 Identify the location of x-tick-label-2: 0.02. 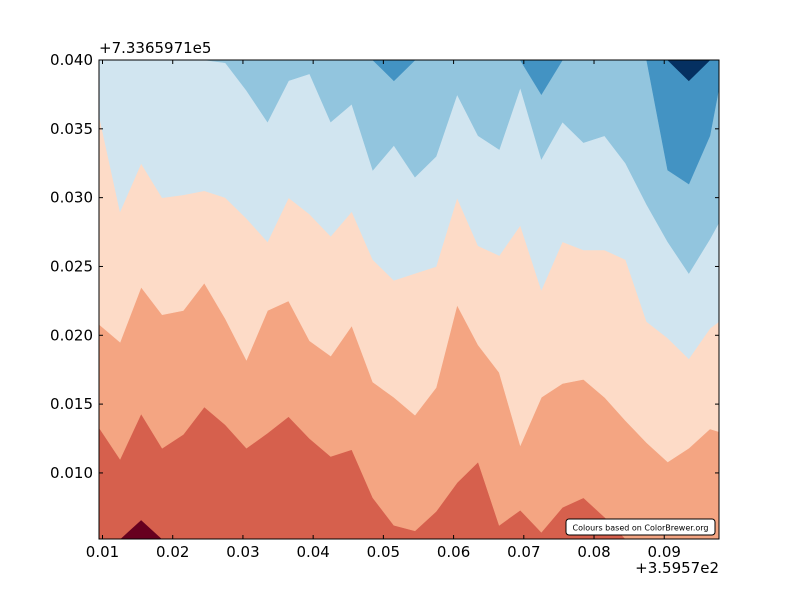
(172, 552).